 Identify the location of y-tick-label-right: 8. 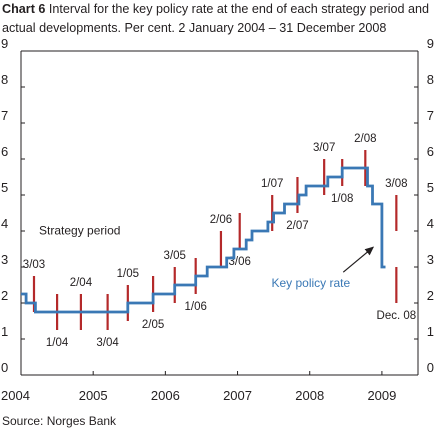
(430, 79).